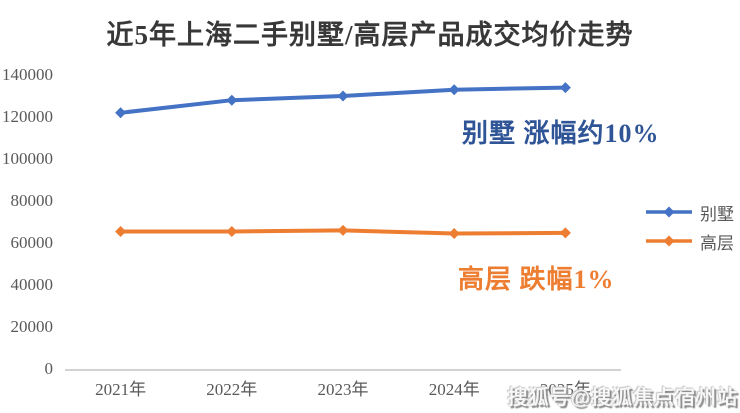 This screenshot has width=740, height=413. What do you see at coordinates (370, 392) in the screenshot?
I see `x-axis: 2021年 2022年 2023年 2024年 2025年` at bounding box center [370, 392].